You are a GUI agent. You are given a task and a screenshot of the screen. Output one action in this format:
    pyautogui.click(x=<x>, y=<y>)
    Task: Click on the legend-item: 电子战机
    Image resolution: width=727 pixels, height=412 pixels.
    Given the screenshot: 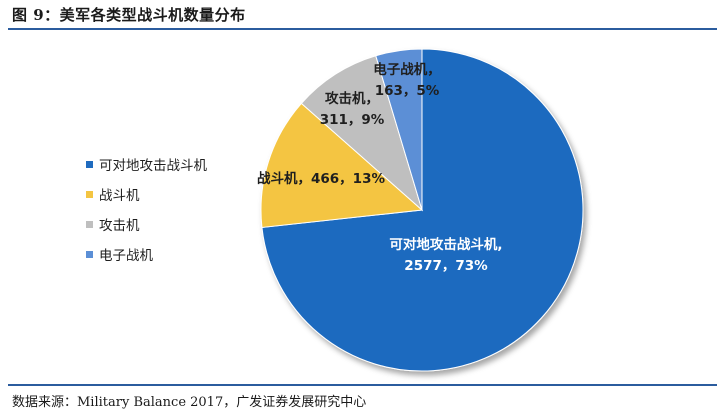 What is the action you would take?
    pyautogui.click(x=146, y=254)
    